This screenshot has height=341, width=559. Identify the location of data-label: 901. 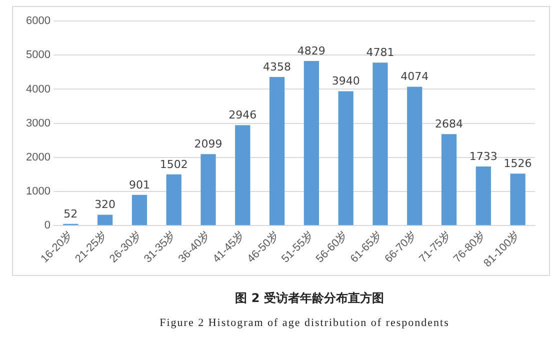
(139, 185).